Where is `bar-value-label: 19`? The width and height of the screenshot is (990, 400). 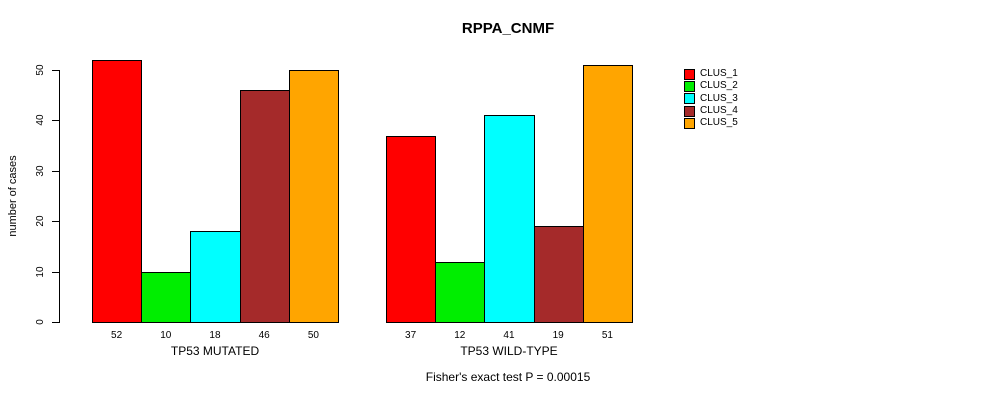
bar-value-label: 19 is located at coordinates (558, 335).